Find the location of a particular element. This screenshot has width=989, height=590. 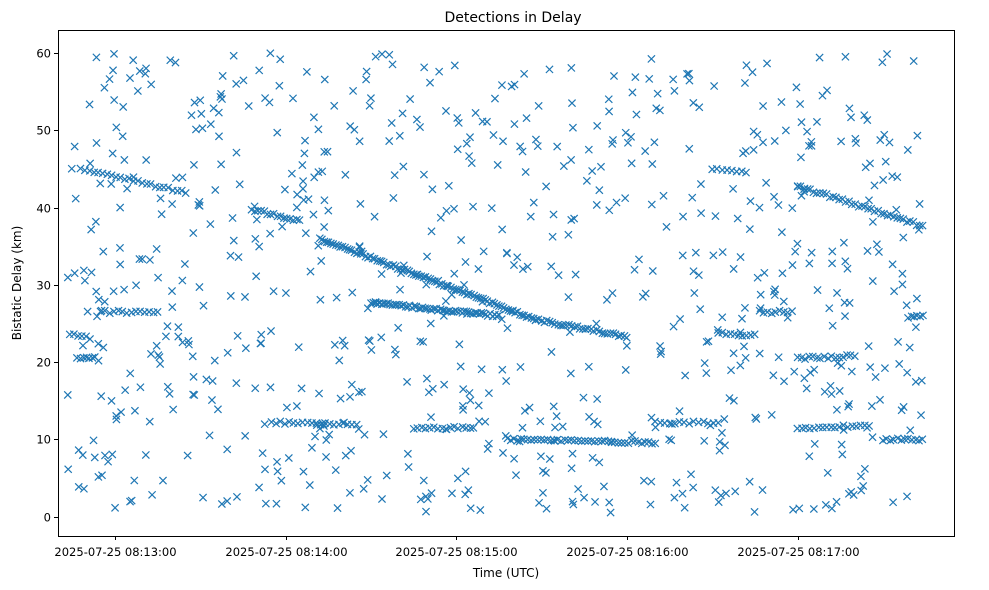

y-tick-label: 10 is located at coordinates (43, 440).